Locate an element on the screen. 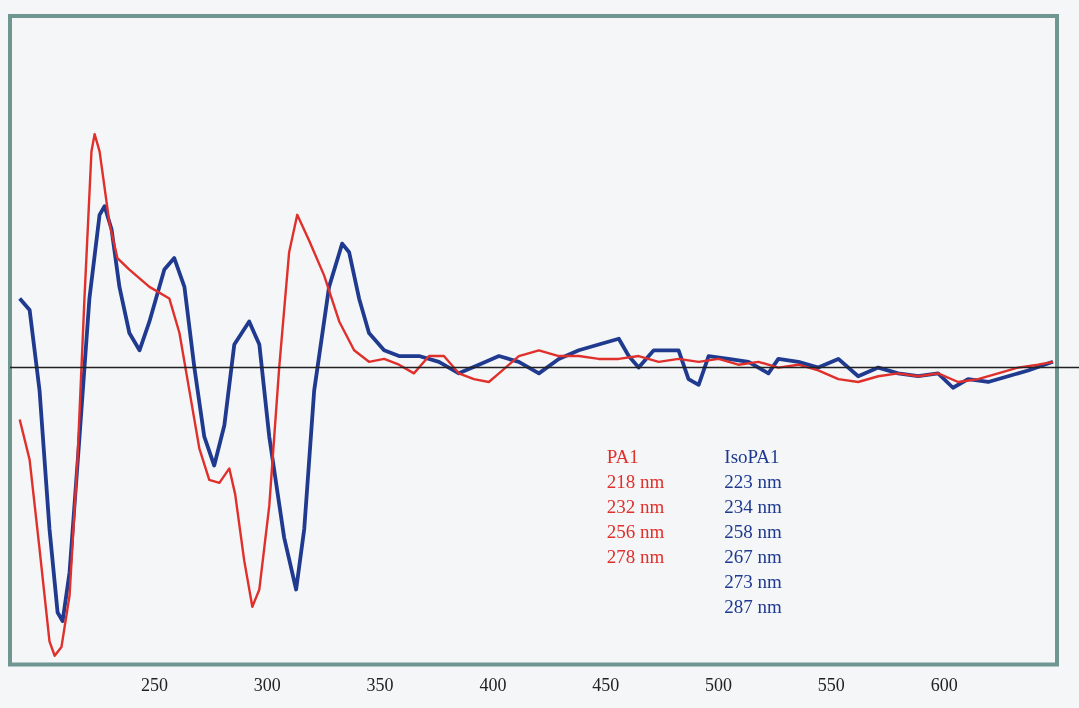  x-tick-label: 350 is located at coordinates (380, 684).